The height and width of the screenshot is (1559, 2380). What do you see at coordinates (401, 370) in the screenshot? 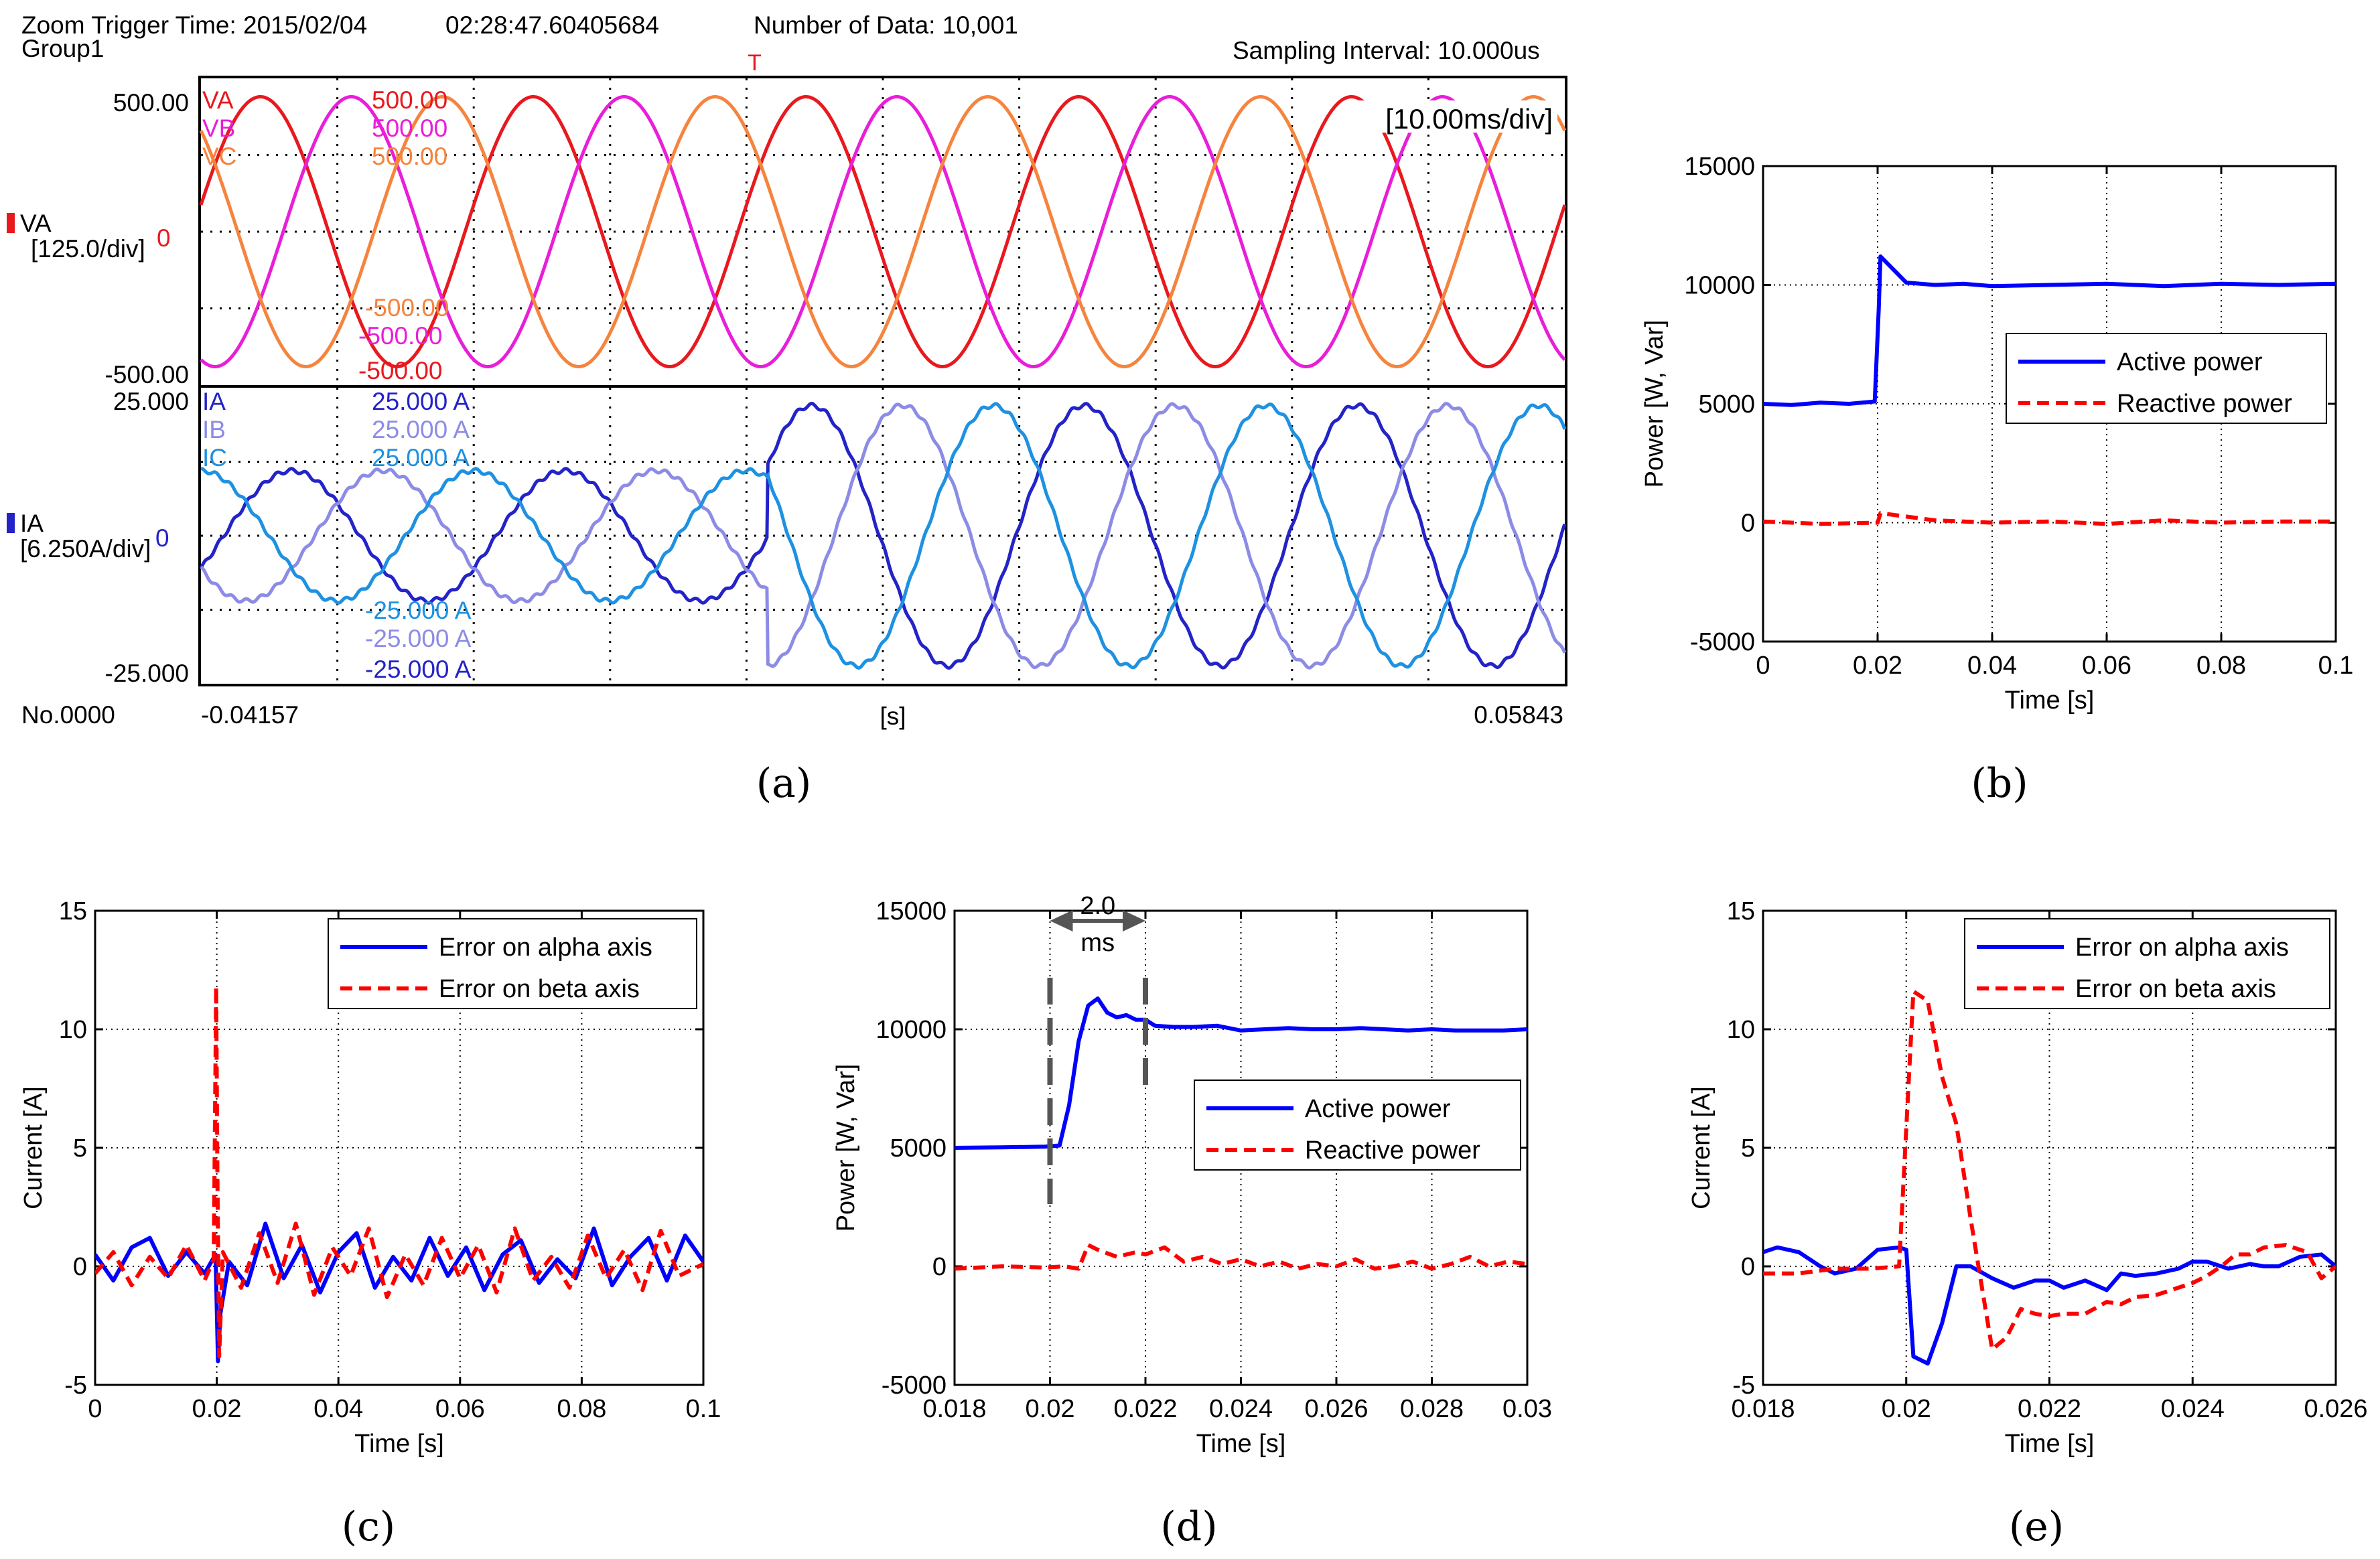
I see `va-bottom-value: -500.00` at bounding box center [401, 370].